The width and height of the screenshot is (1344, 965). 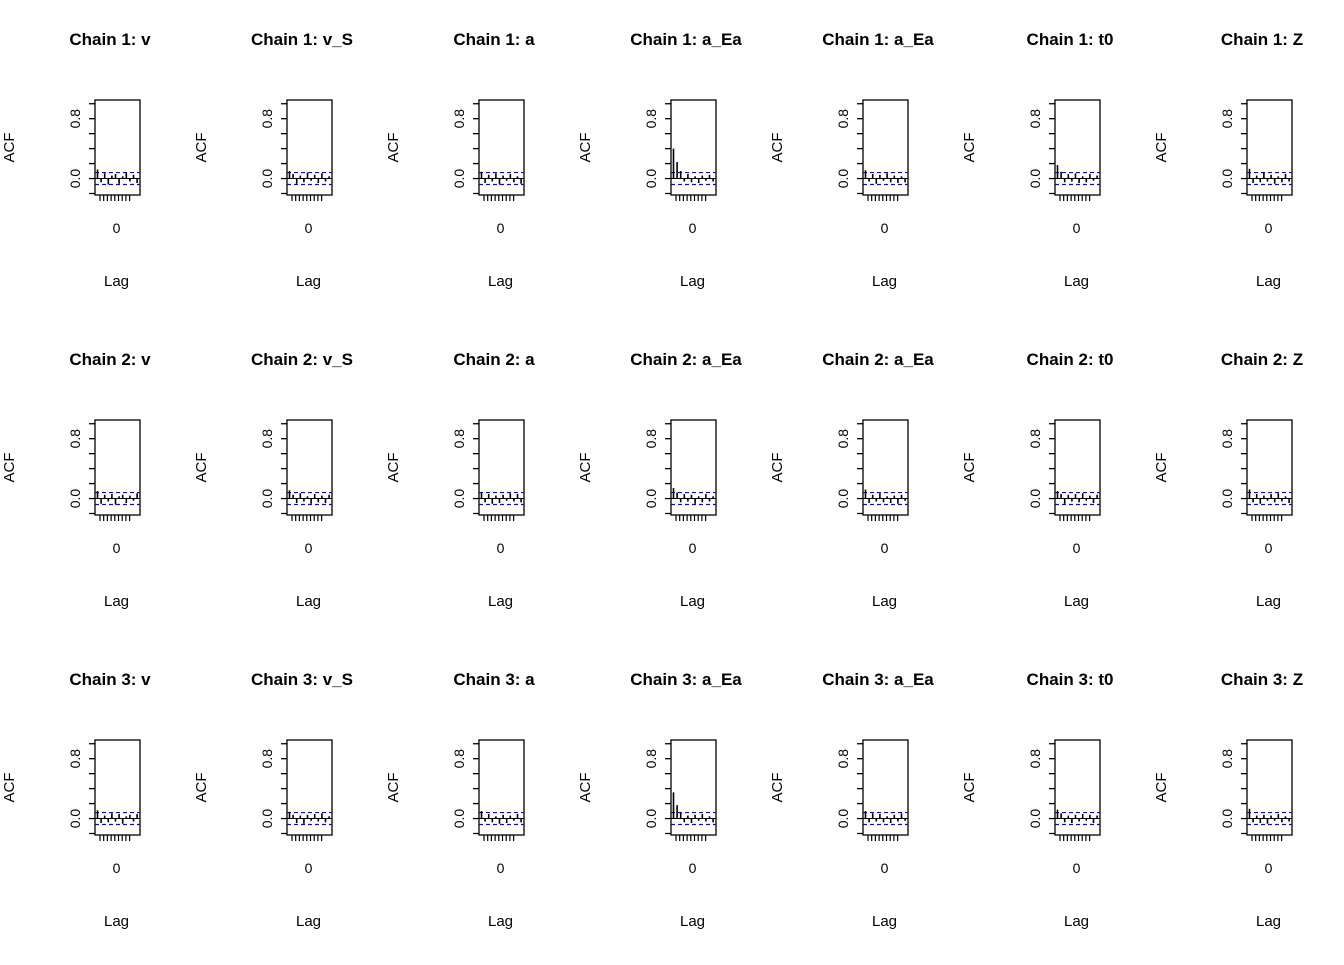 I want to click on acf-panel: Chain 1: a_Ea ACF Lag 0.0 0.8 0, so click(x=672, y=160).